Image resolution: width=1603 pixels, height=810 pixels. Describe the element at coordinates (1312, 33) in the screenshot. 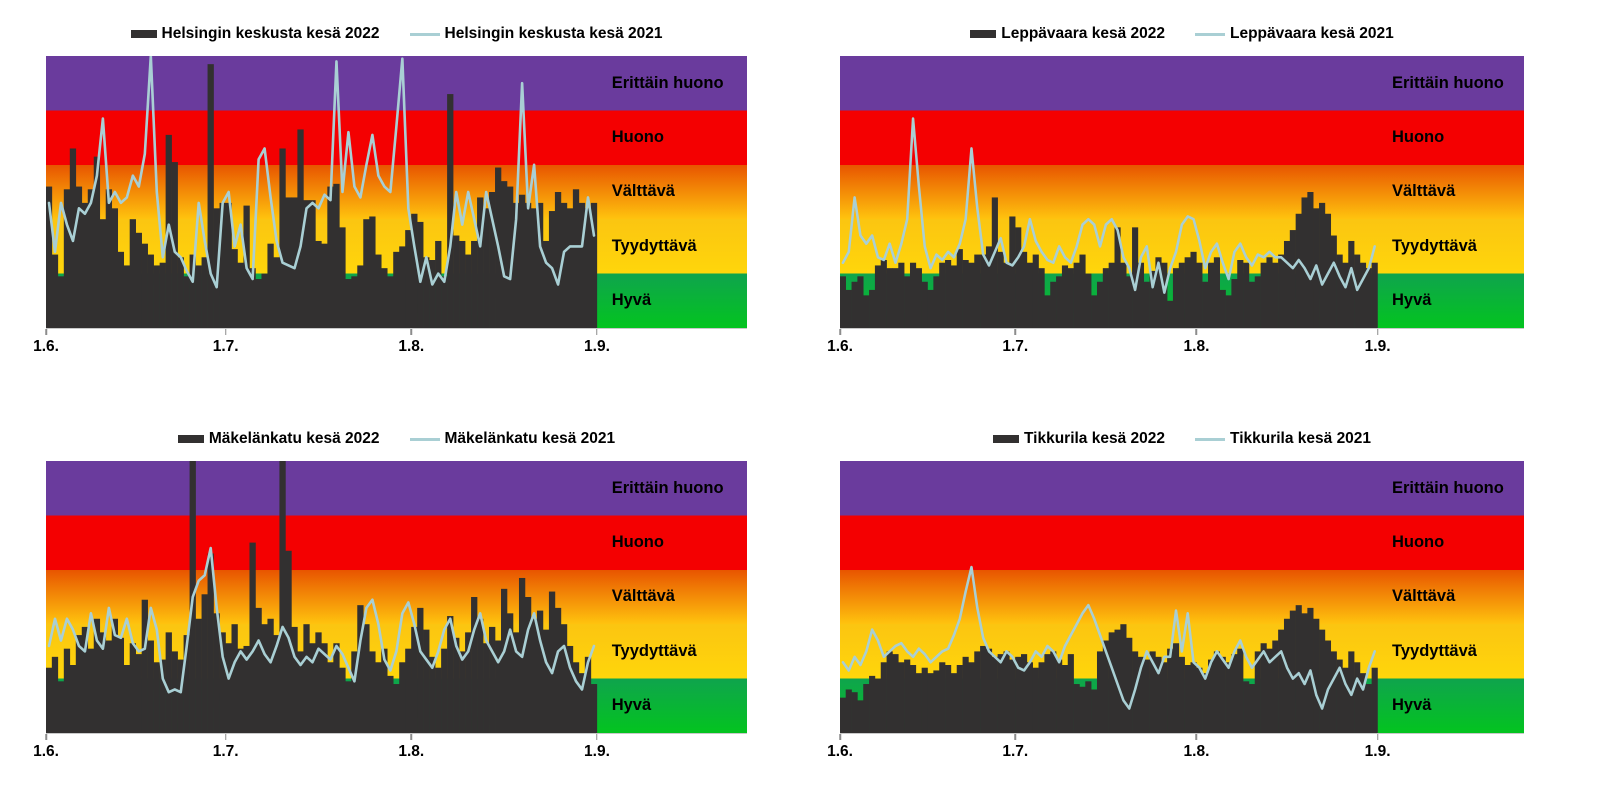

I see `legend-label-2021: Leppävaara kesä 2021` at that location.